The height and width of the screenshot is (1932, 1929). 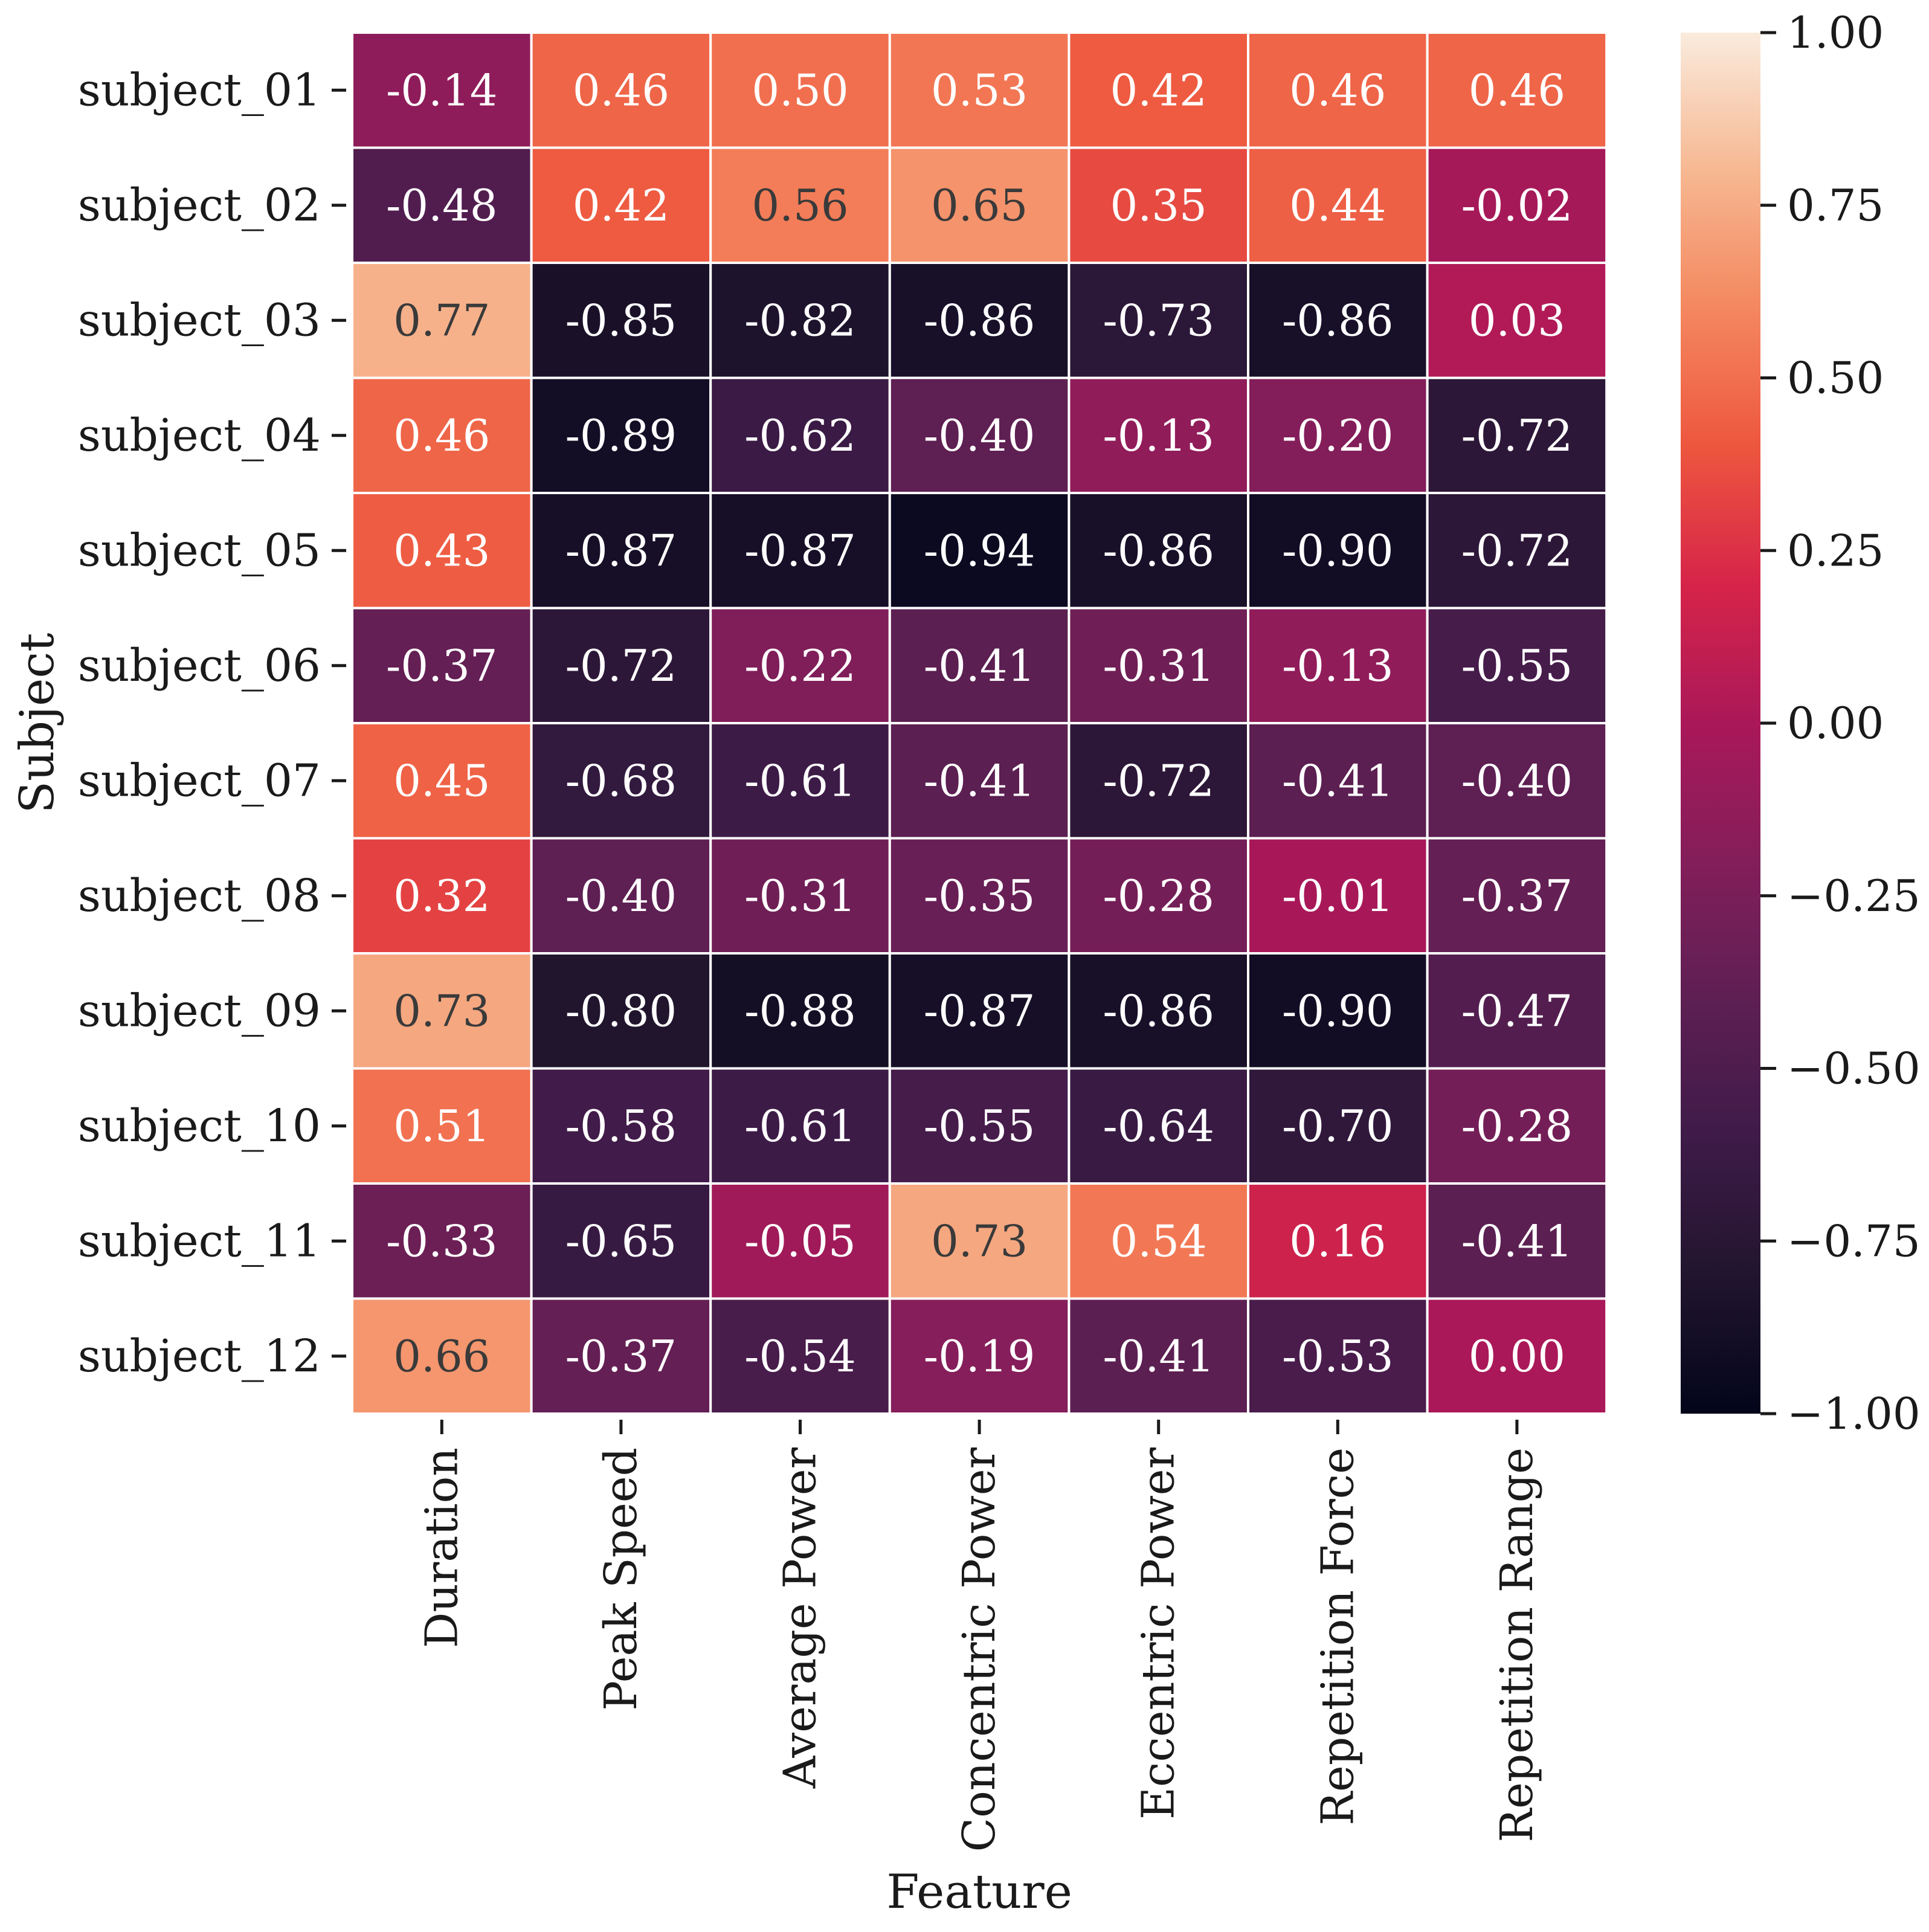 What do you see at coordinates (979, 90) in the screenshot?
I see `cell-value-label: 0.53` at bounding box center [979, 90].